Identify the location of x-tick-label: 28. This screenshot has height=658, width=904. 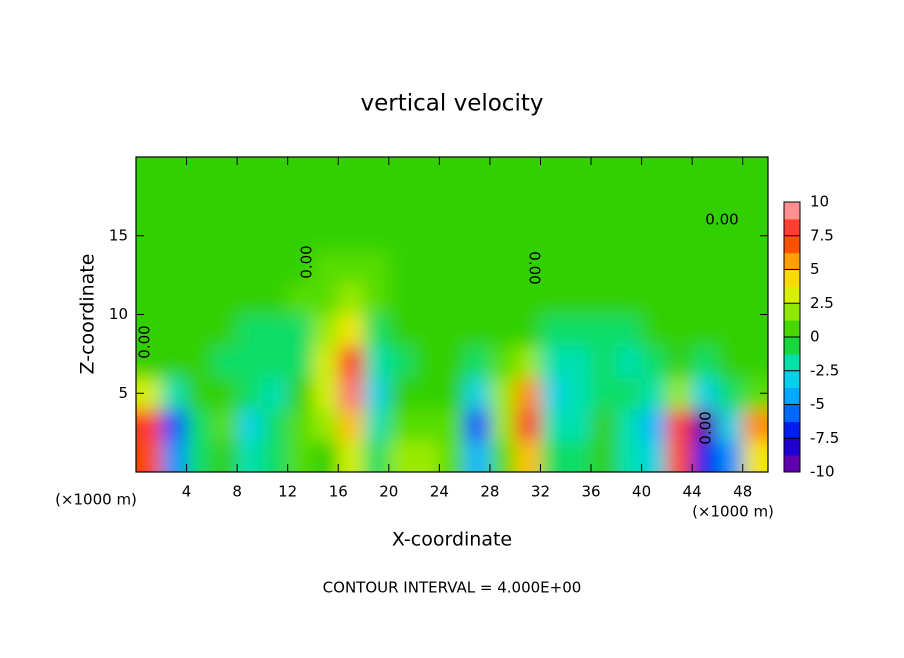
(489, 492).